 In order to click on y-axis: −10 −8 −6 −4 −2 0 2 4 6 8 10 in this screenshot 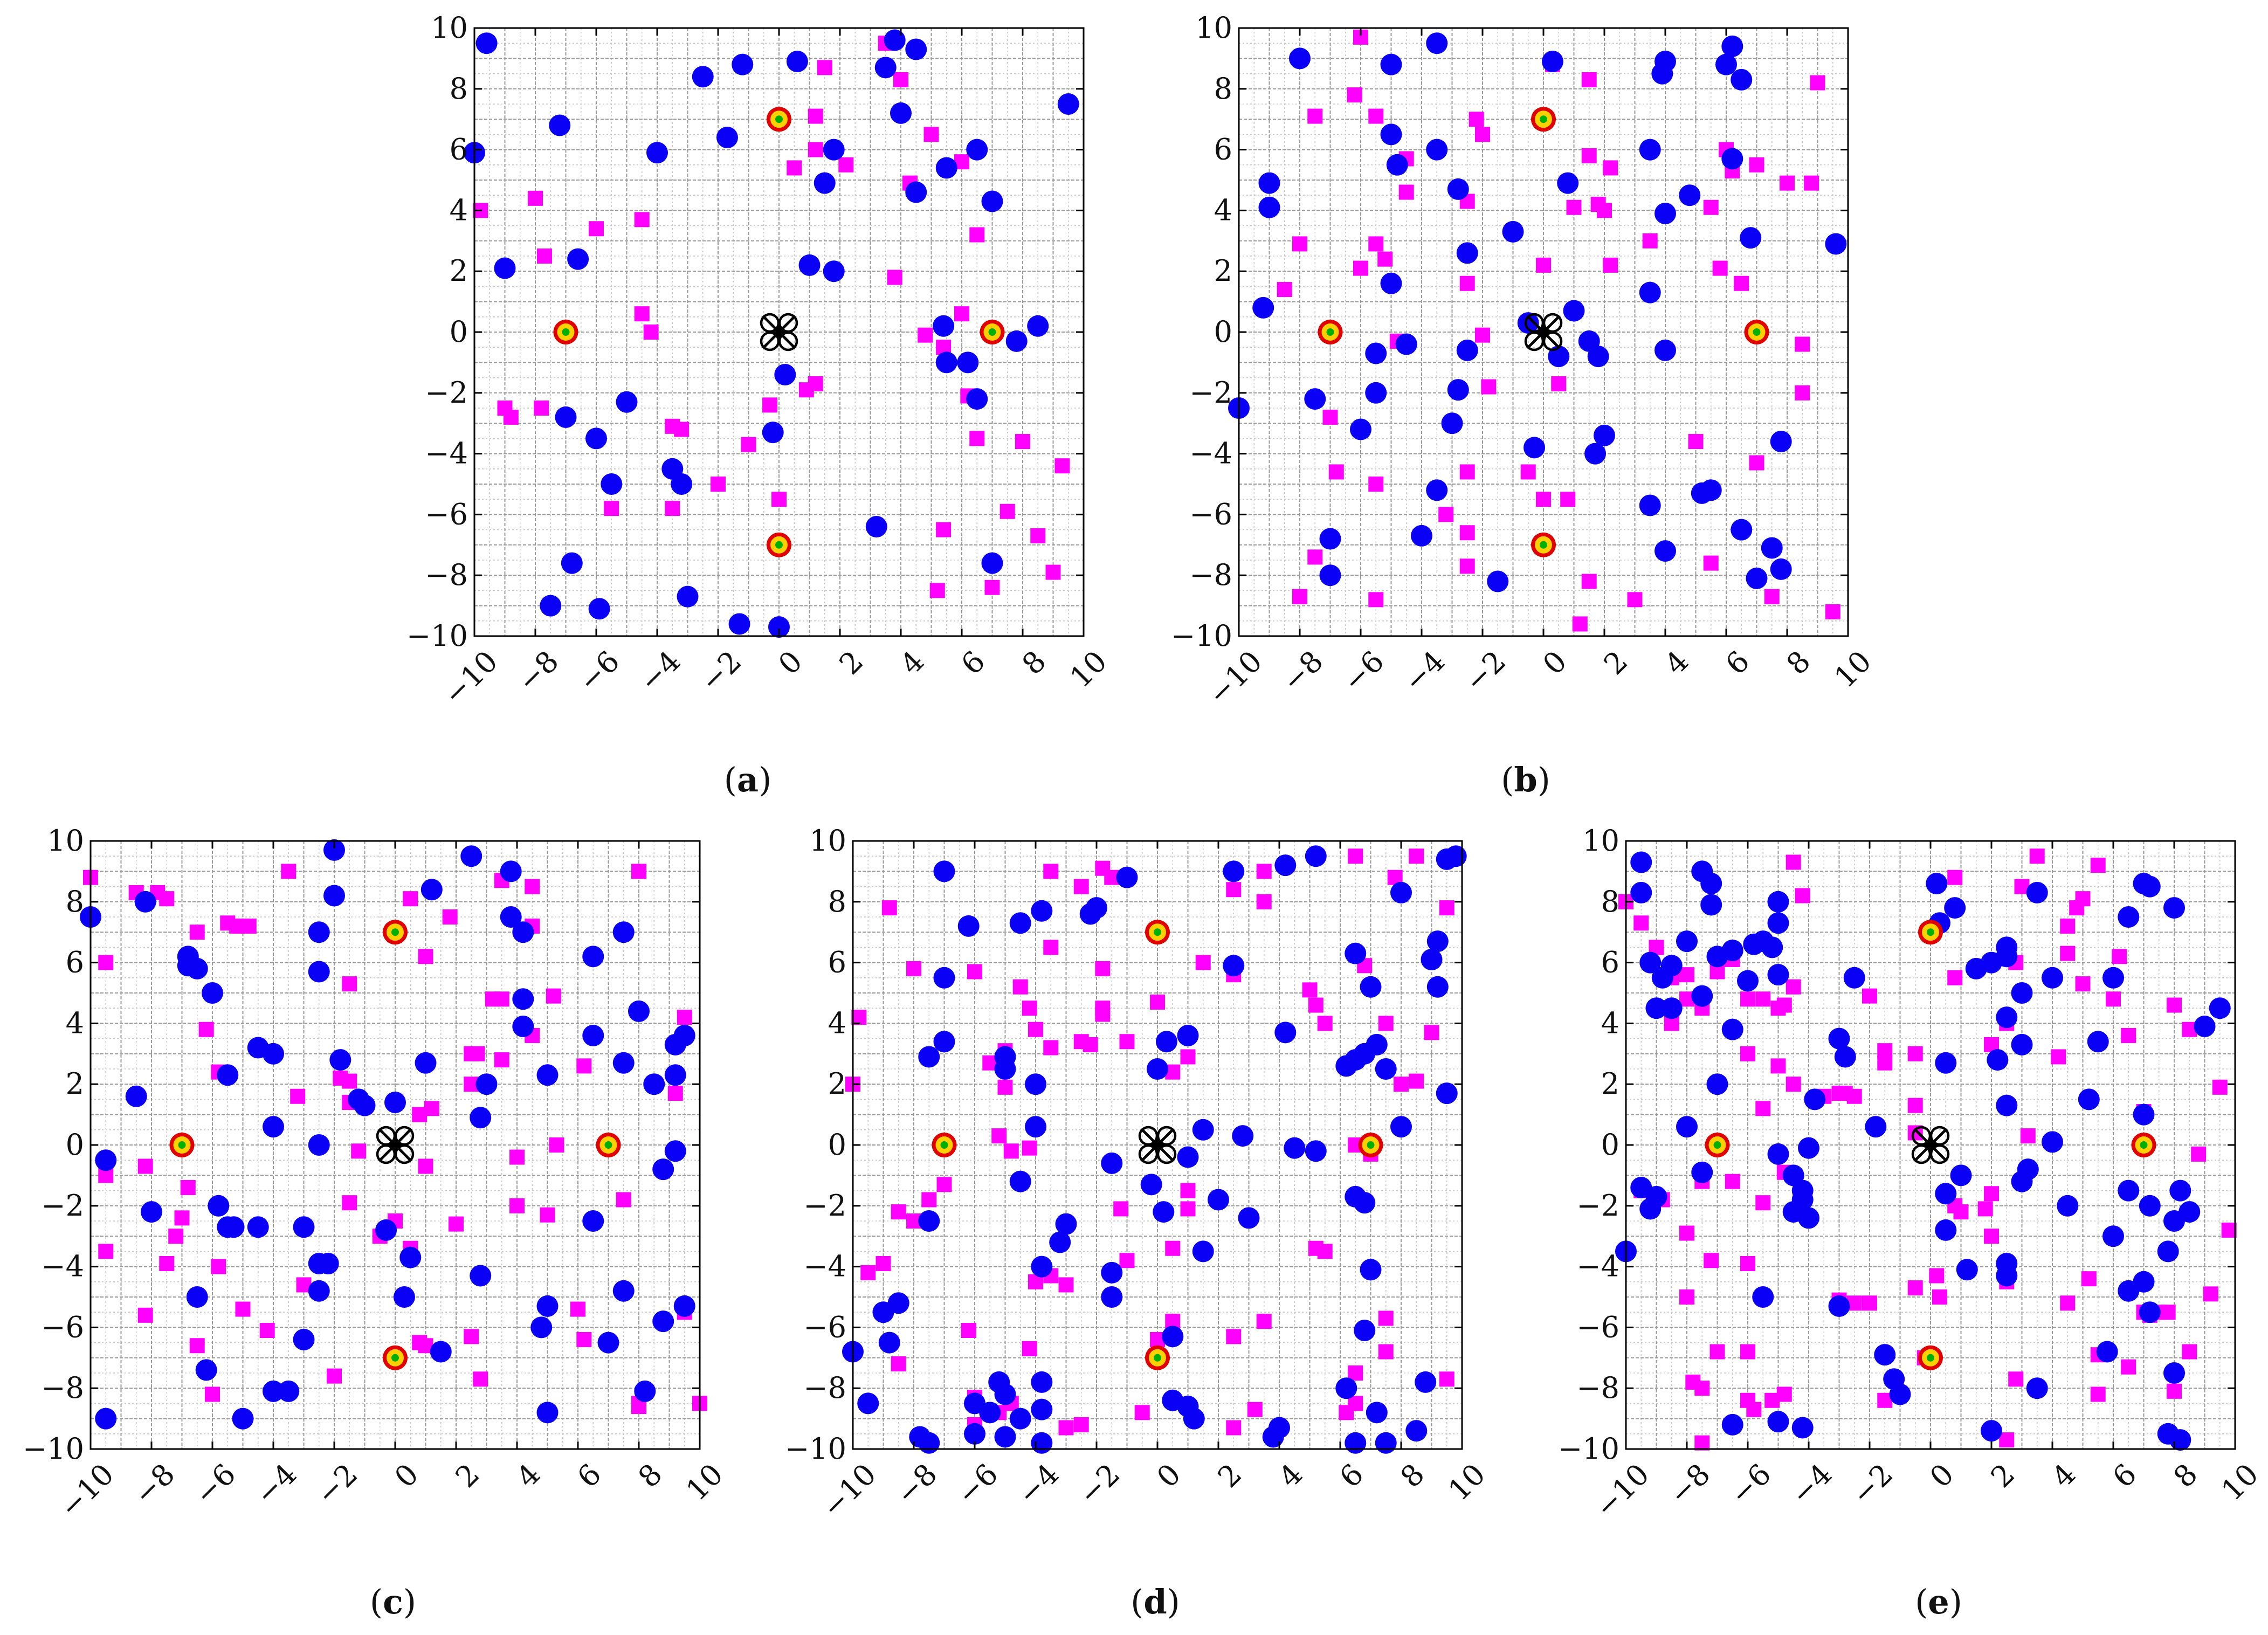, I will do `click(745, 332)`.